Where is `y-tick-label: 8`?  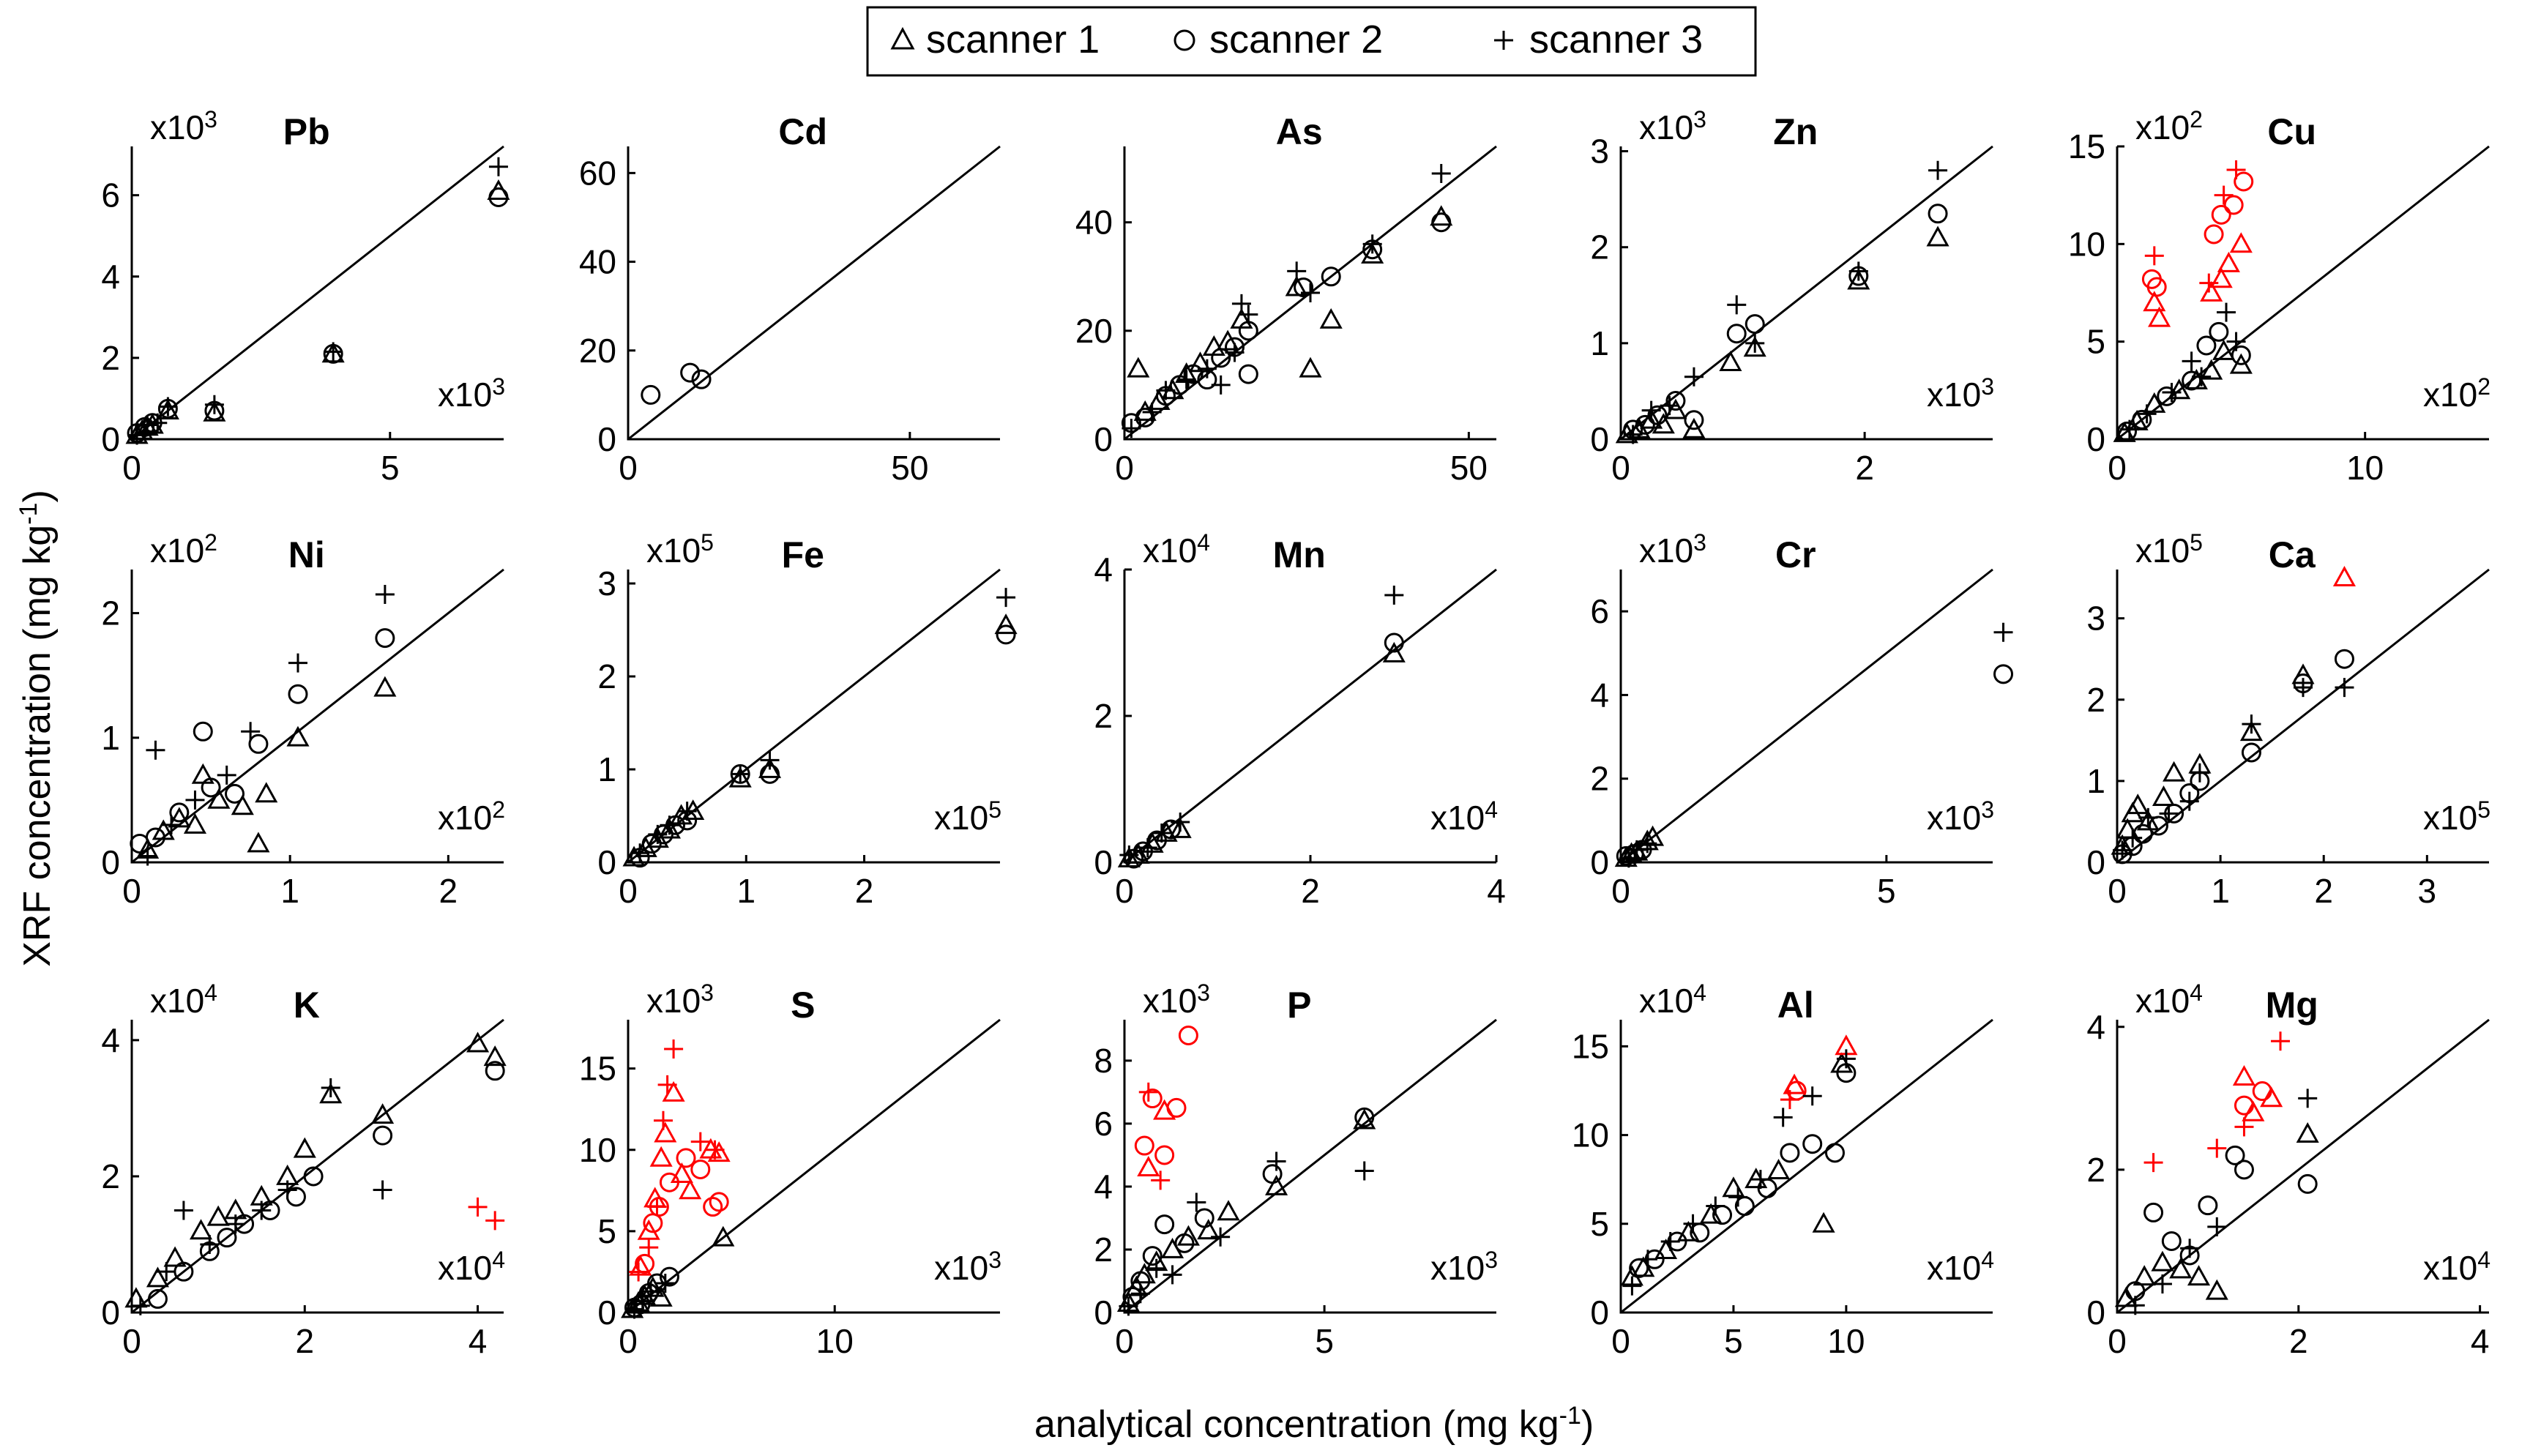
y-tick-label: 8 is located at coordinates (1104, 1061).